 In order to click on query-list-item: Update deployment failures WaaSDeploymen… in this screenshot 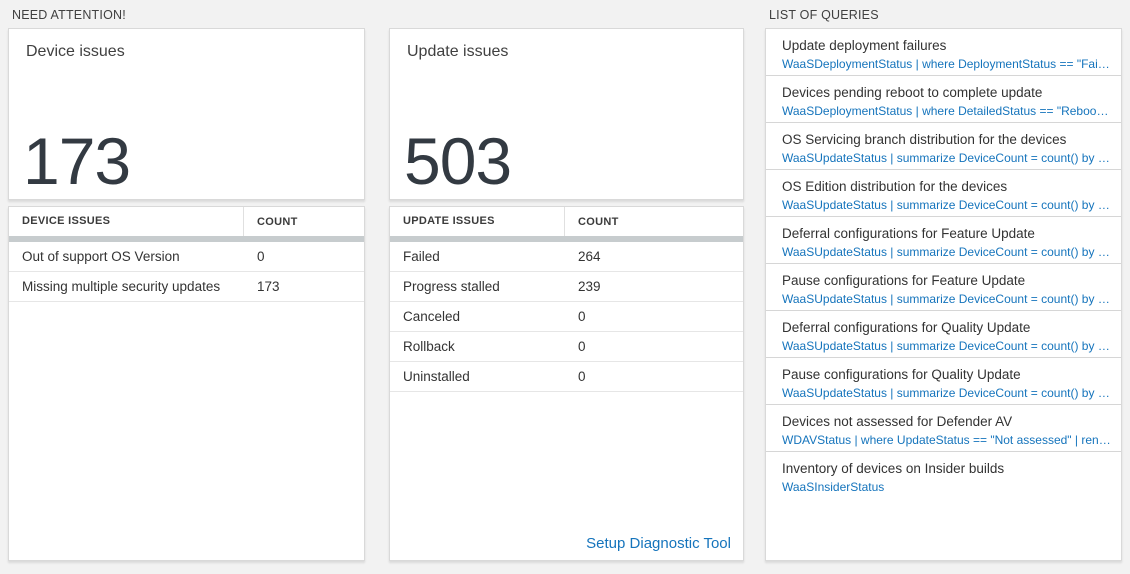, I will do `click(943, 52)`.